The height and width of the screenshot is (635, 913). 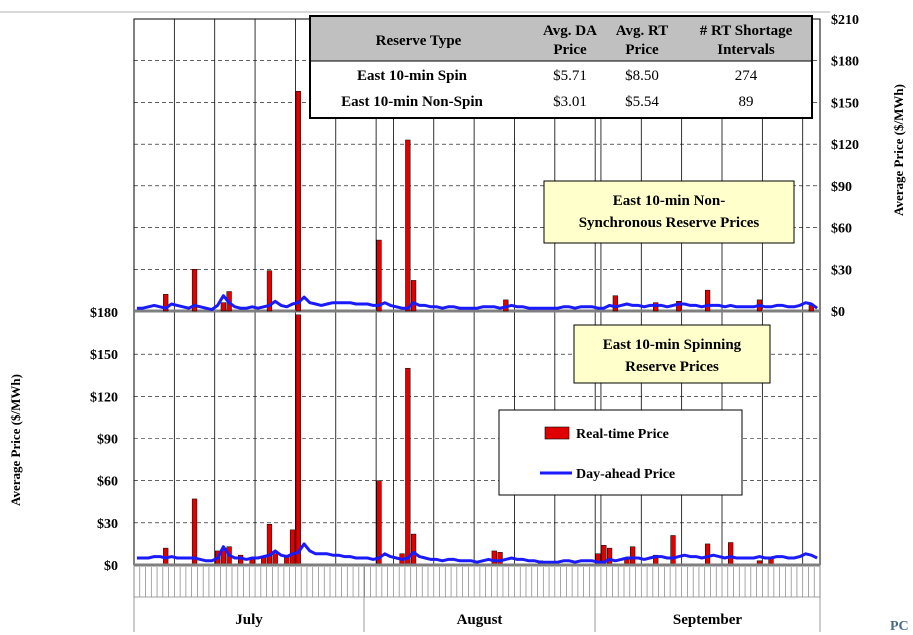 What do you see at coordinates (669, 201) in the screenshot?
I see `top-panel-title: East 10-min Non-` at bounding box center [669, 201].